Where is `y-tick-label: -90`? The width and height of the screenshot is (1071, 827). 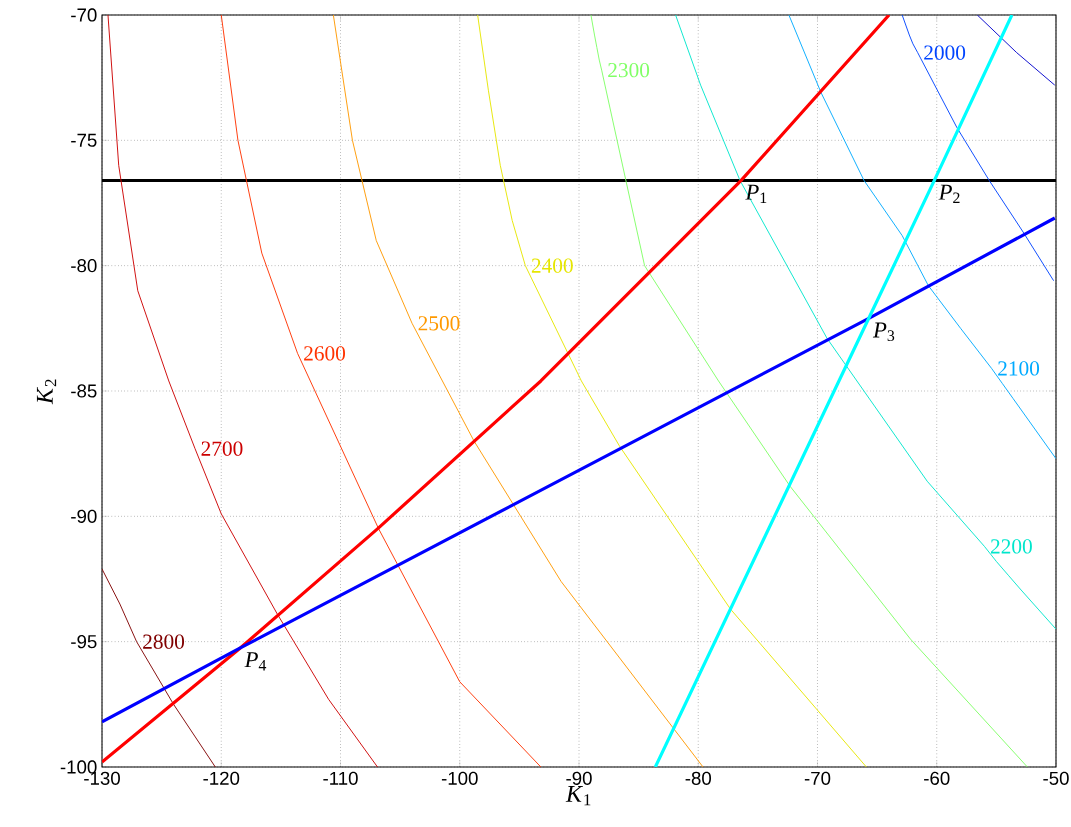
y-tick-label: -90 is located at coordinates (84, 516).